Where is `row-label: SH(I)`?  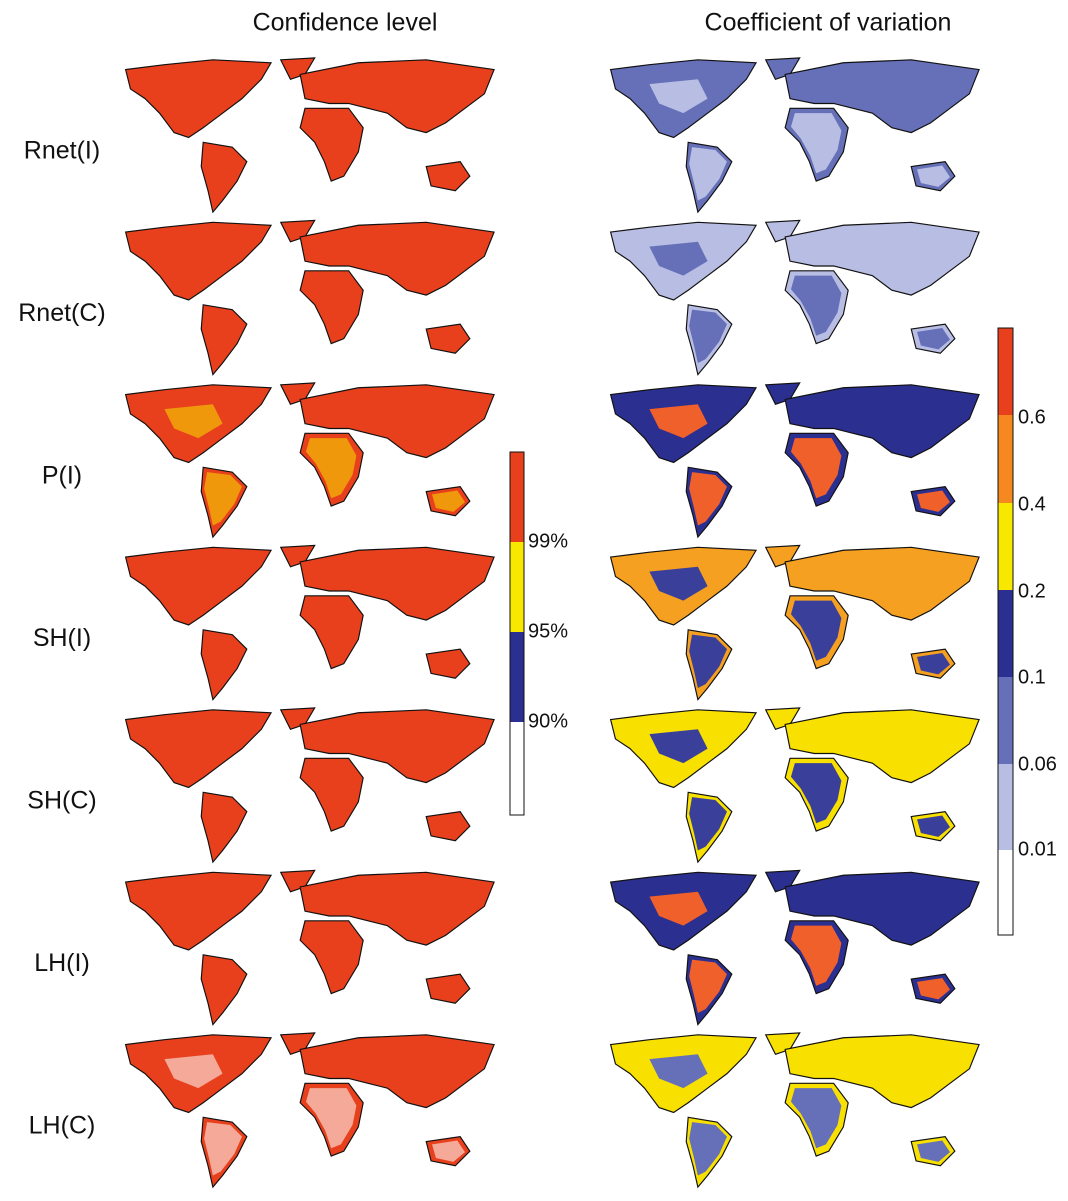
row-label: SH(I) is located at coordinates (62, 638).